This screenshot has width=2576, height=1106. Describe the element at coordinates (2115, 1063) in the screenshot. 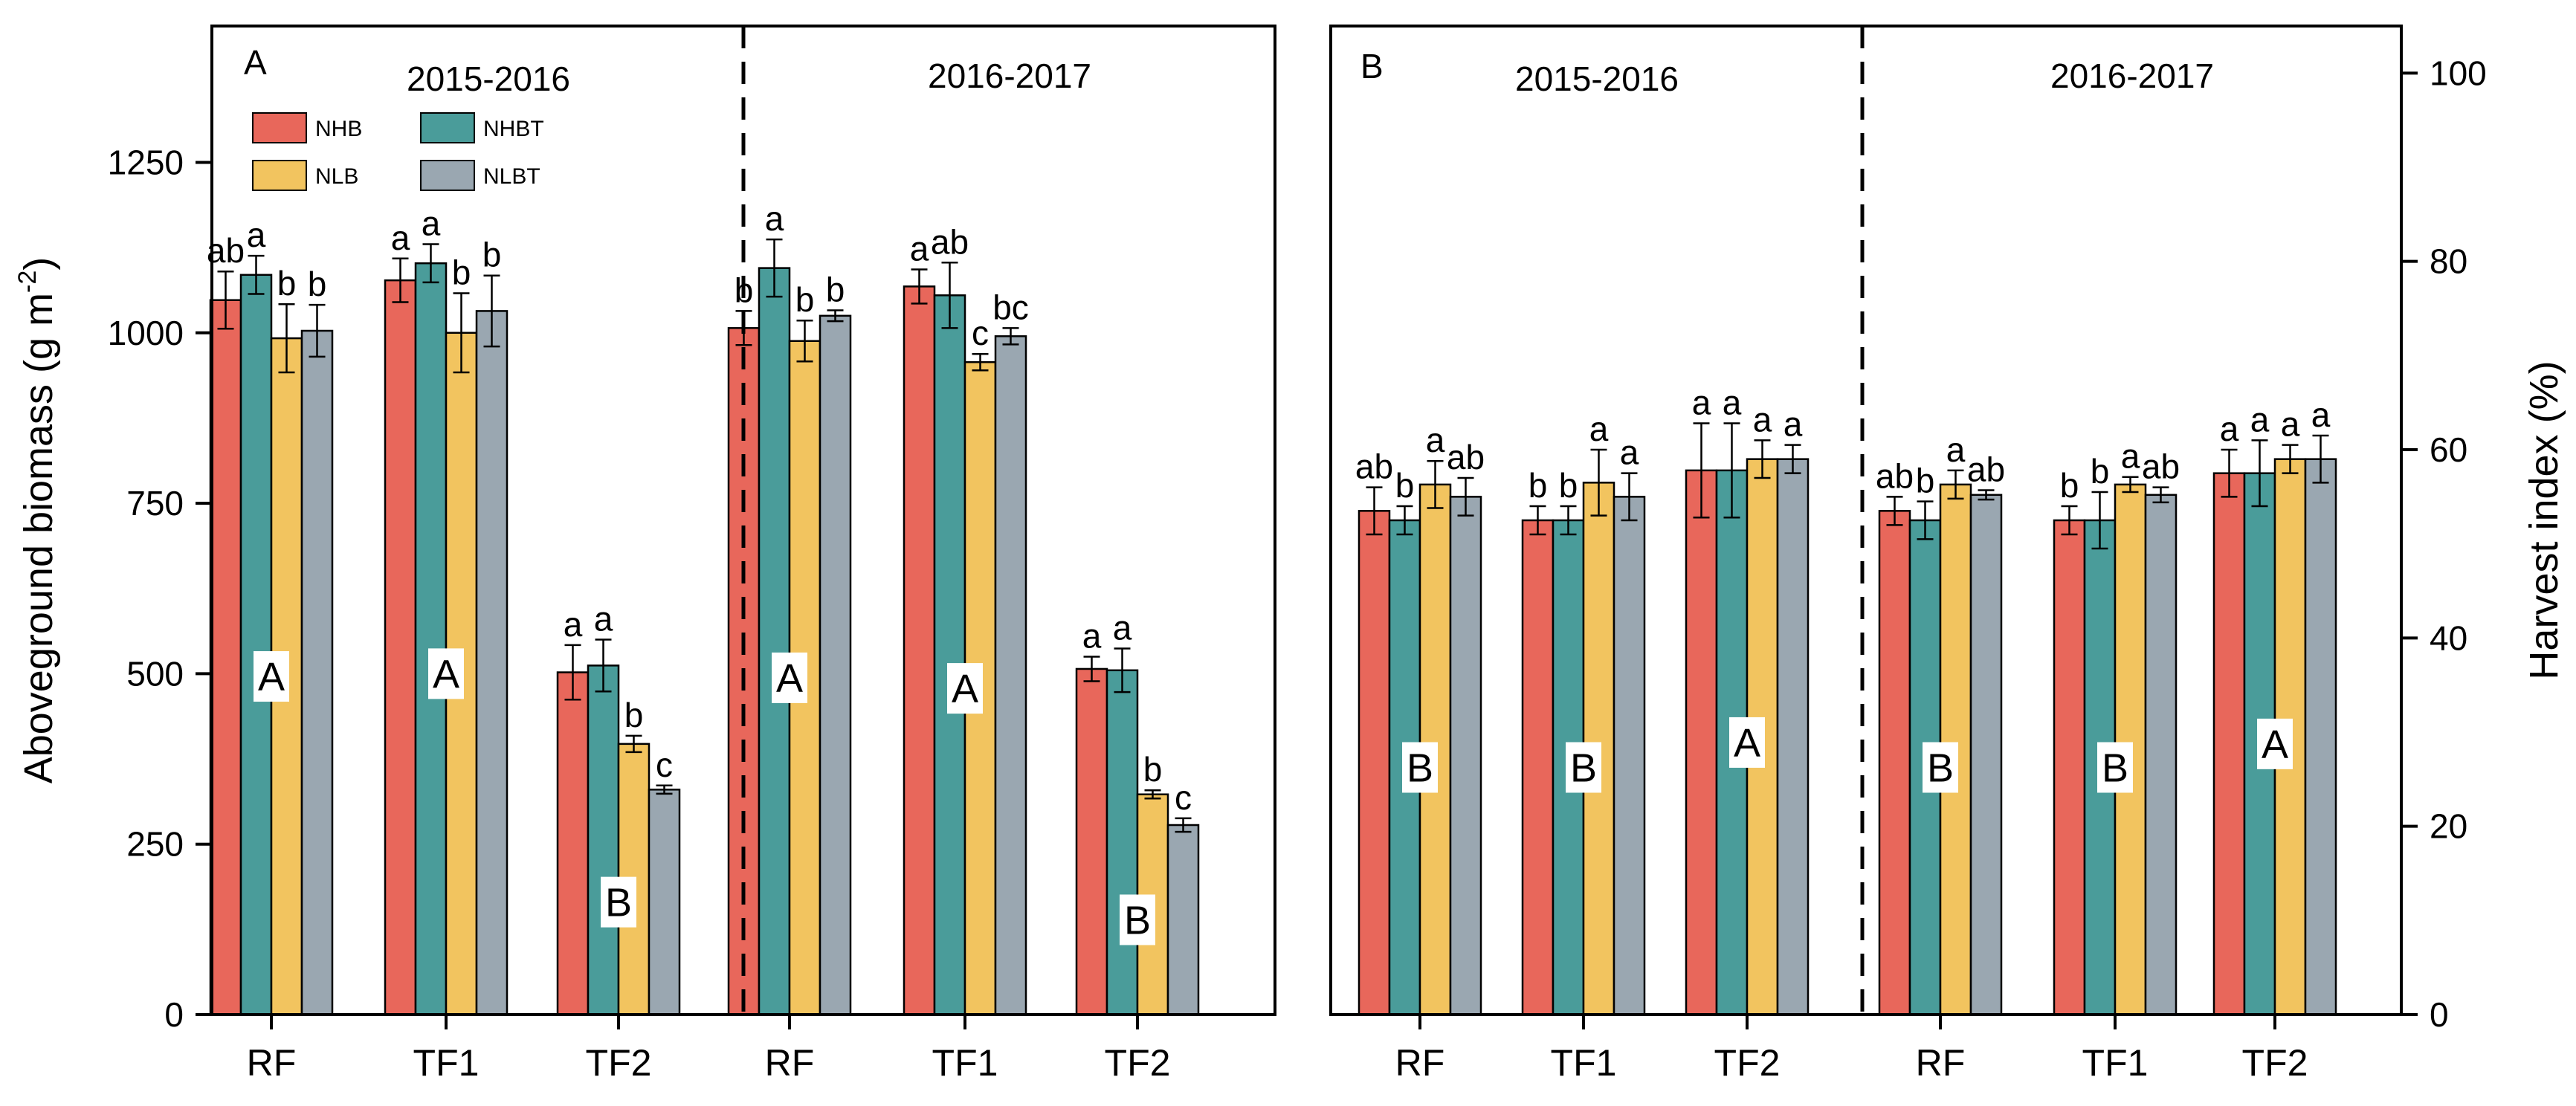

I see `panel-b-x-tick-label: TF1` at that location.